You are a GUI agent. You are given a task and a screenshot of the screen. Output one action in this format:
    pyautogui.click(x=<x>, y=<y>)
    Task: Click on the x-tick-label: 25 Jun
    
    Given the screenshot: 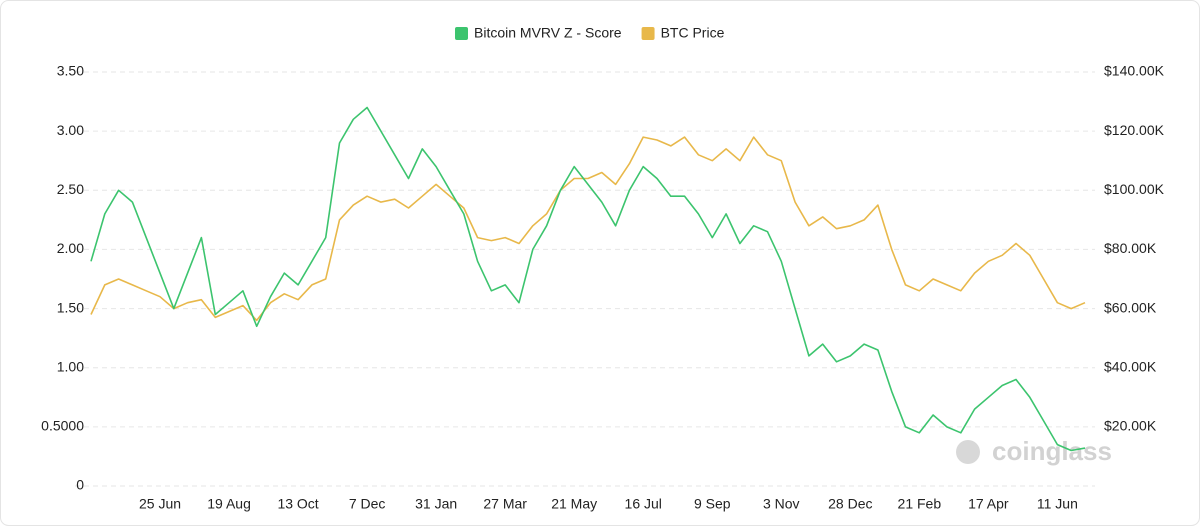 What is the action you would take?
    pyautogui.click(x=160, y=504)
    